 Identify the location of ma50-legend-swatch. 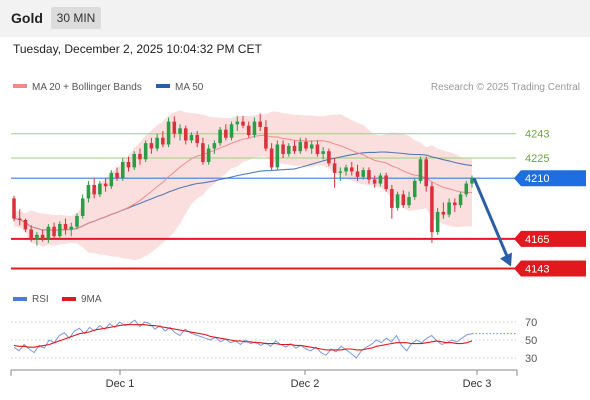
(163, 86).